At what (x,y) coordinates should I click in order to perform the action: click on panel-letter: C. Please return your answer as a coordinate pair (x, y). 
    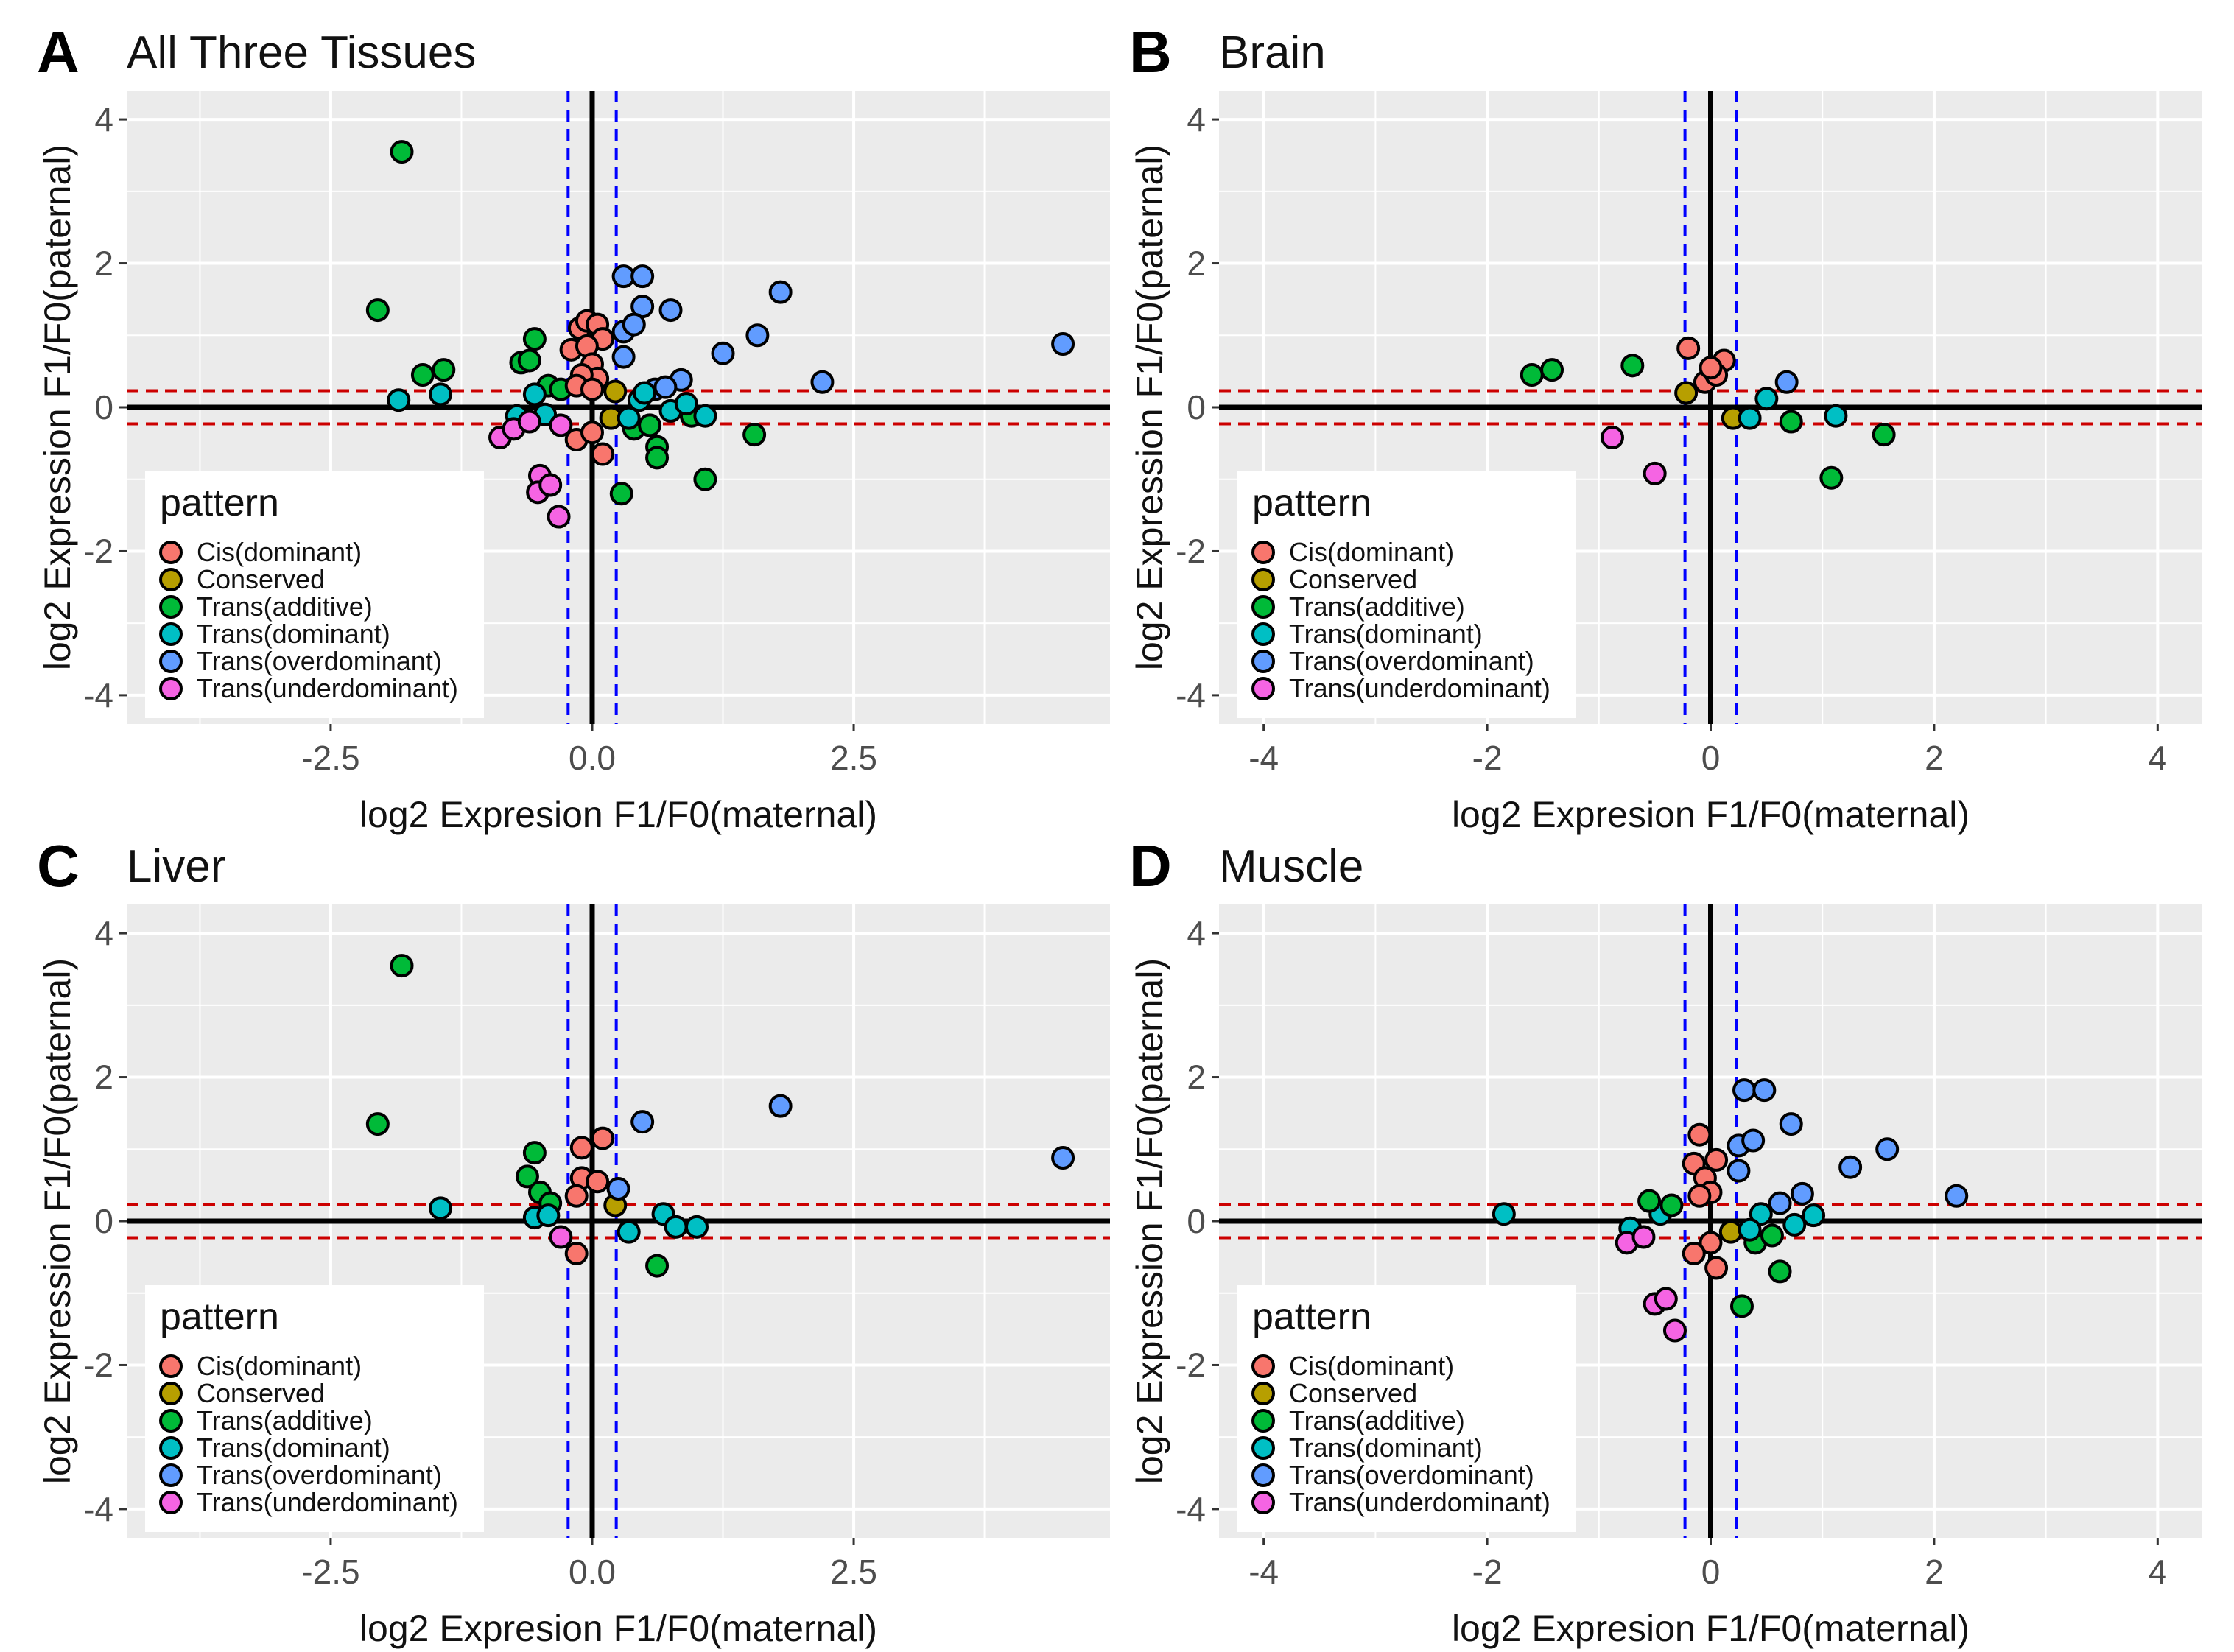
    Looking at the image, I should click on (58, 866).